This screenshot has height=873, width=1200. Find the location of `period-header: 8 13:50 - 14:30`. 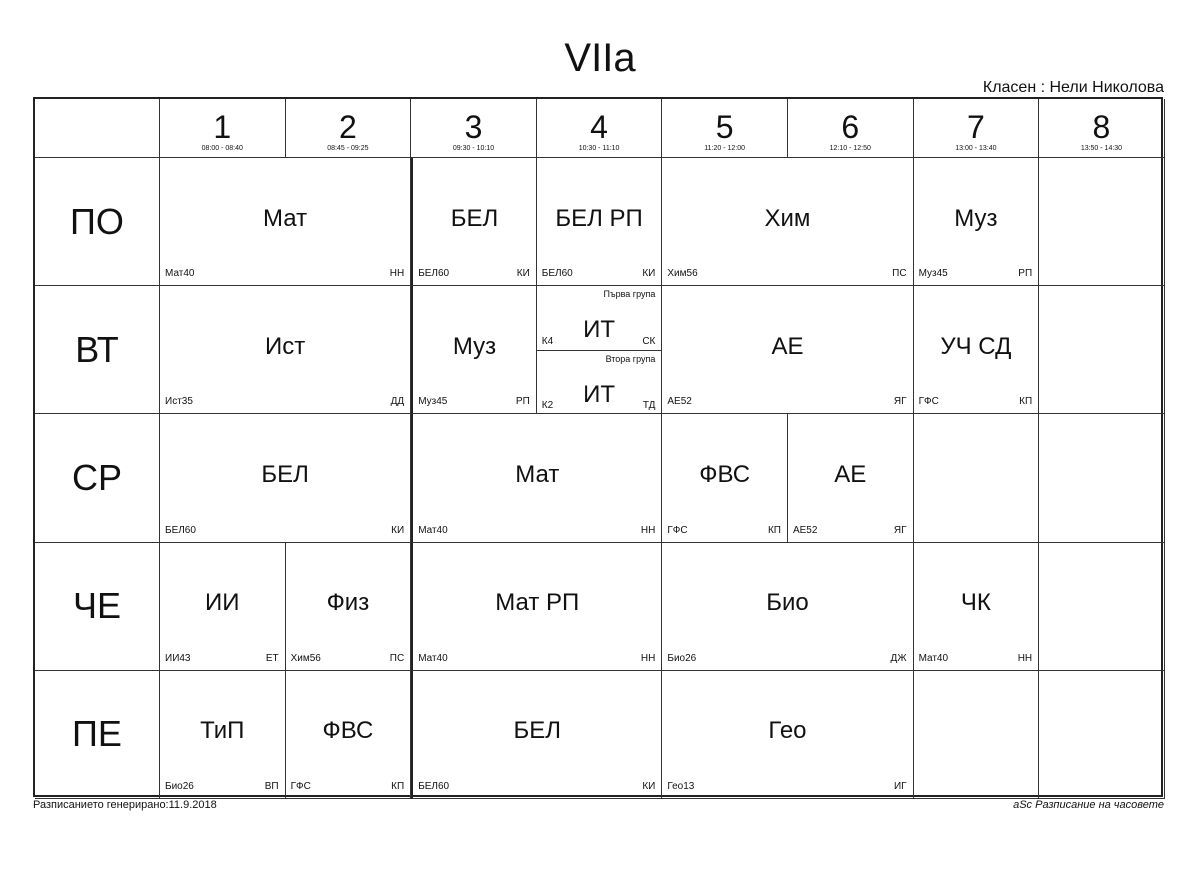

period-header: 8 13:50 - 14:30 is located at coordinates (1102, 128).